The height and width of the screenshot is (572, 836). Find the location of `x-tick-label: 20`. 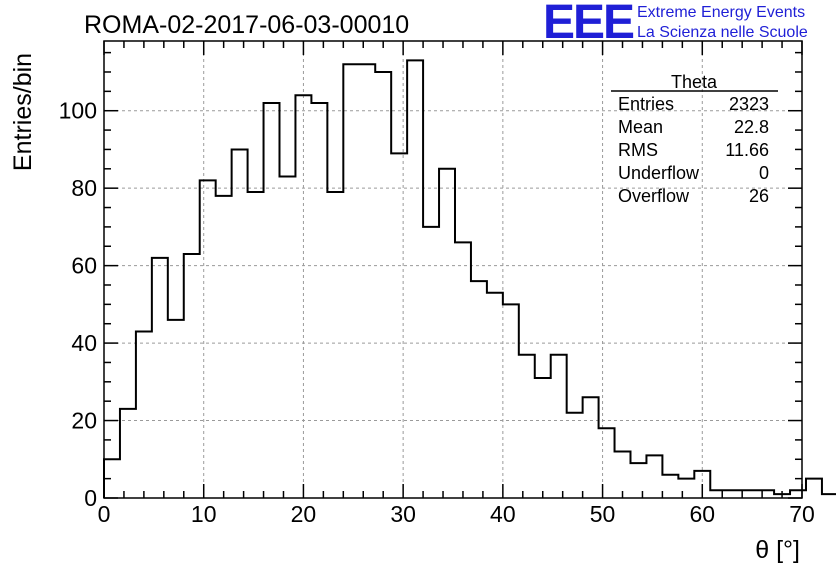

x-tick-label: 20 is located at coordinates (304, 514).